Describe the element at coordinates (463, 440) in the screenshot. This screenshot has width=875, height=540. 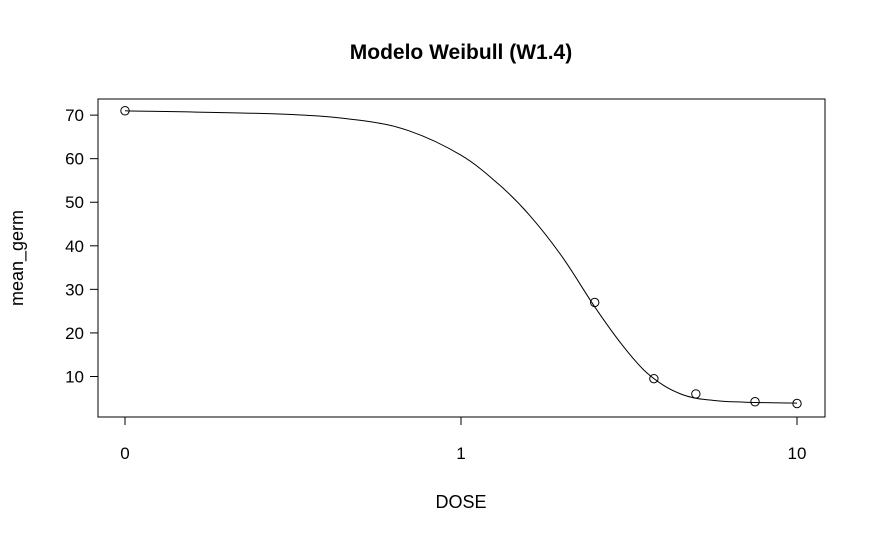
I see `x-axis: 0 1 10` at that location.